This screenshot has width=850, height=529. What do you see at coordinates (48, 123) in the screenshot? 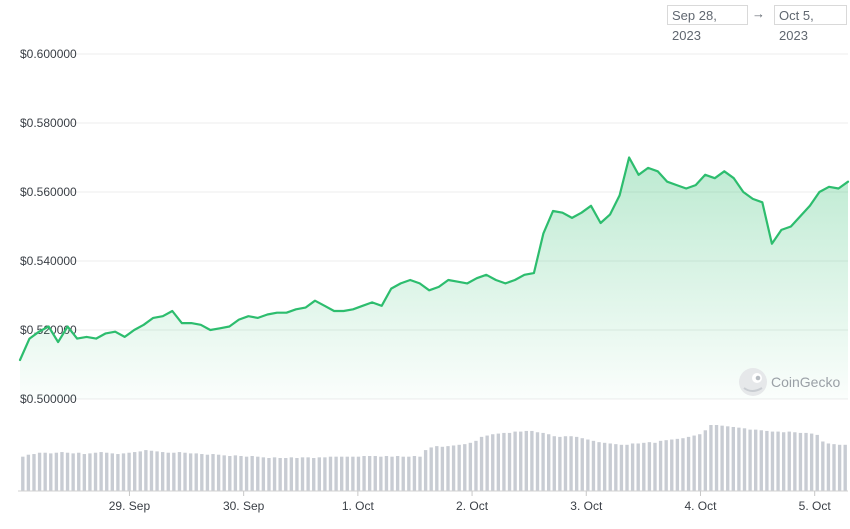
I see `y-tick-label: $0.580000` at bounding box center [48, 123].